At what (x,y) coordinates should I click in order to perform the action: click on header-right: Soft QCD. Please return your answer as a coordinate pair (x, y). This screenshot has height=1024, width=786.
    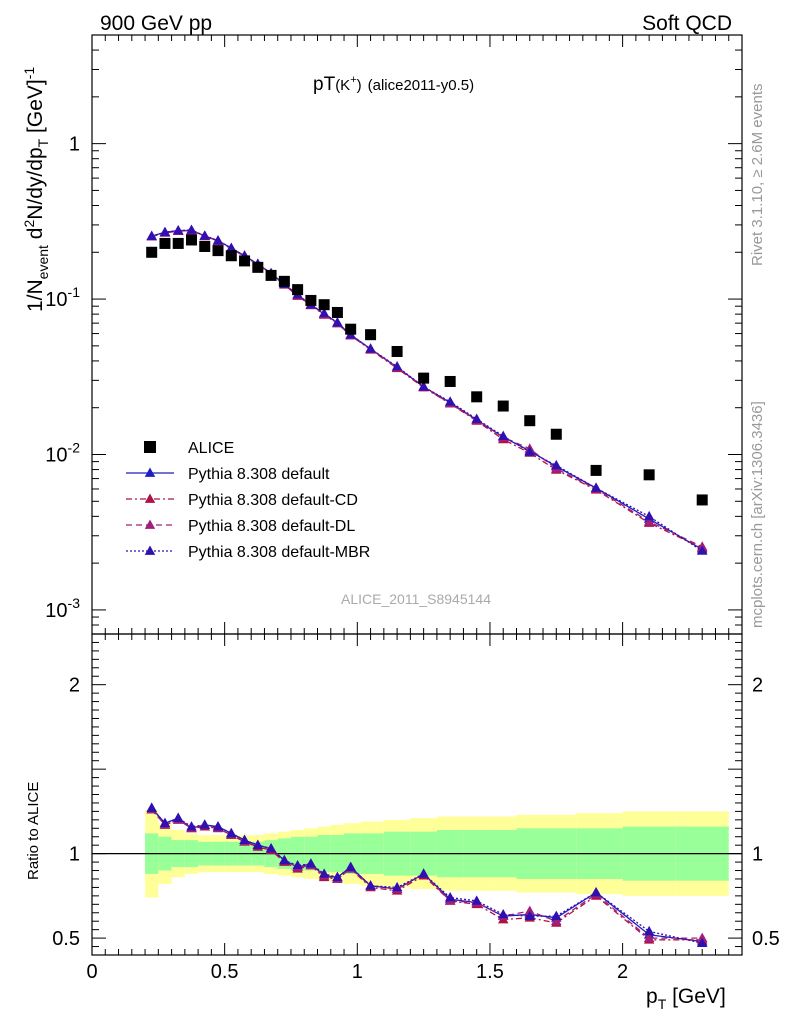
    Looking at the image, I should click on (687, 23).